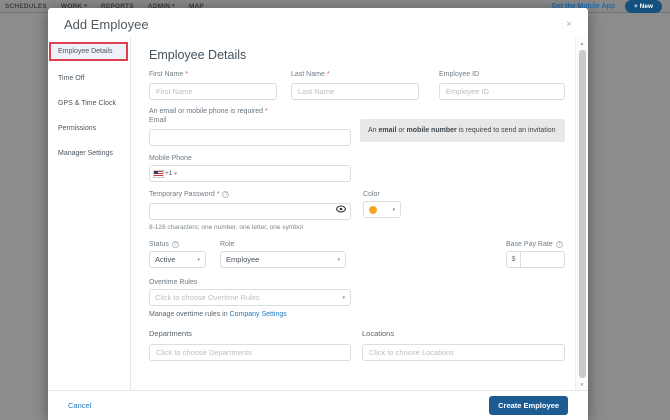 The height and width of the screenshot is (420, 670). What do you see at coordinates (208, 111) in the screenshot?
I see `contact-required-note: An email or mobile phone is required *` at bounding box center [208, 111].